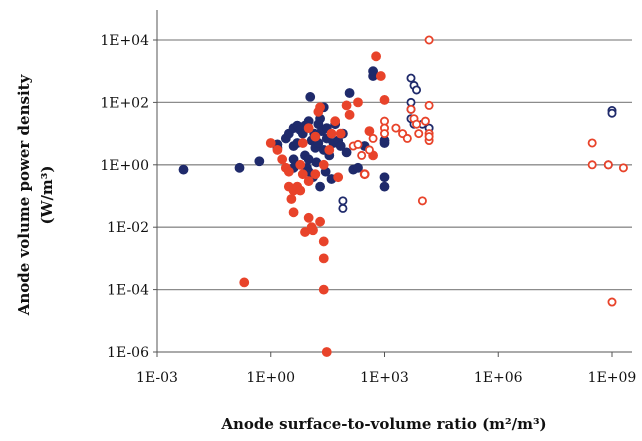 The image size is (642, 441). I want to click on y-axis-title-line1: Anode volume power density, so click(24, 194).